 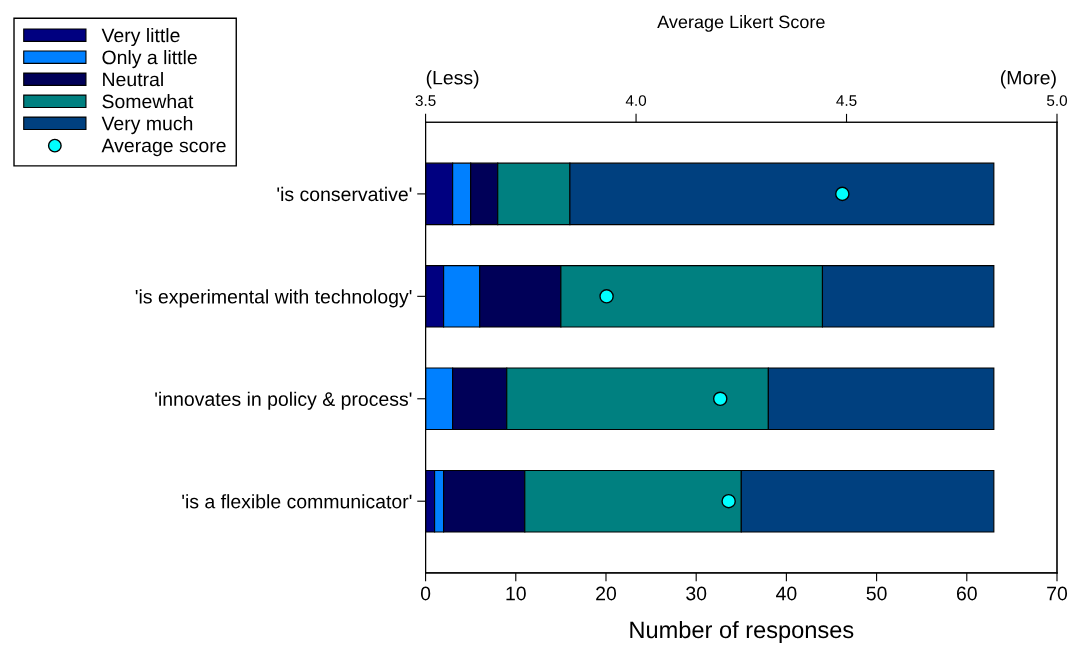 What do you see at coordinates (1057, 593) in the screenshot?
I see `x-tick-label: 70` at bounding box center [1057, 593].